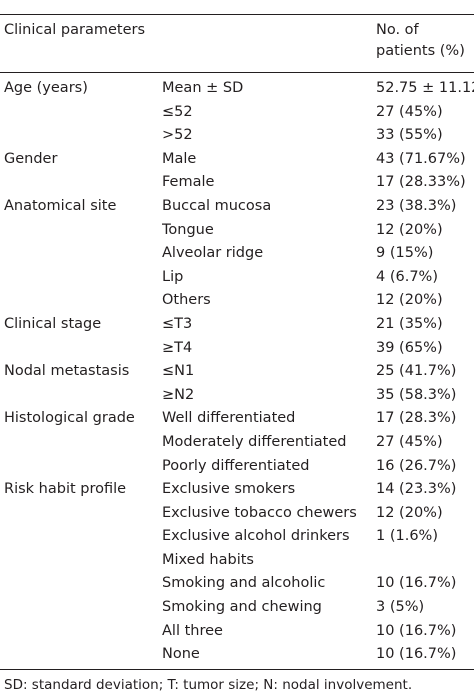  I want to click on row-parameter: Nodal metastasis, so click(67, 371).